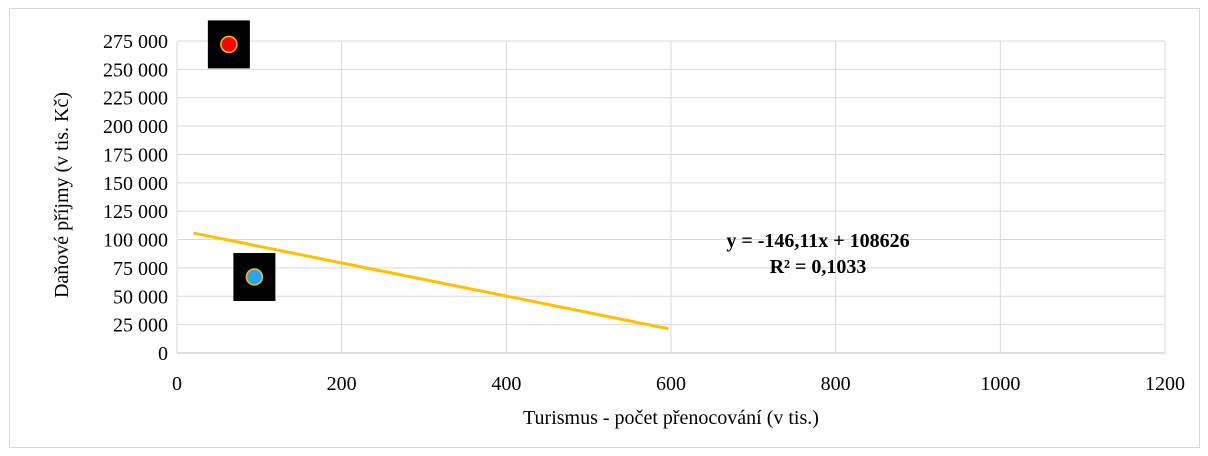 Image resolution: width=1208 pixels, height=456 pixels. Describe the element at coordinates (163, 354) in the screenshot. I see `y-tick-label: 0` at that location.